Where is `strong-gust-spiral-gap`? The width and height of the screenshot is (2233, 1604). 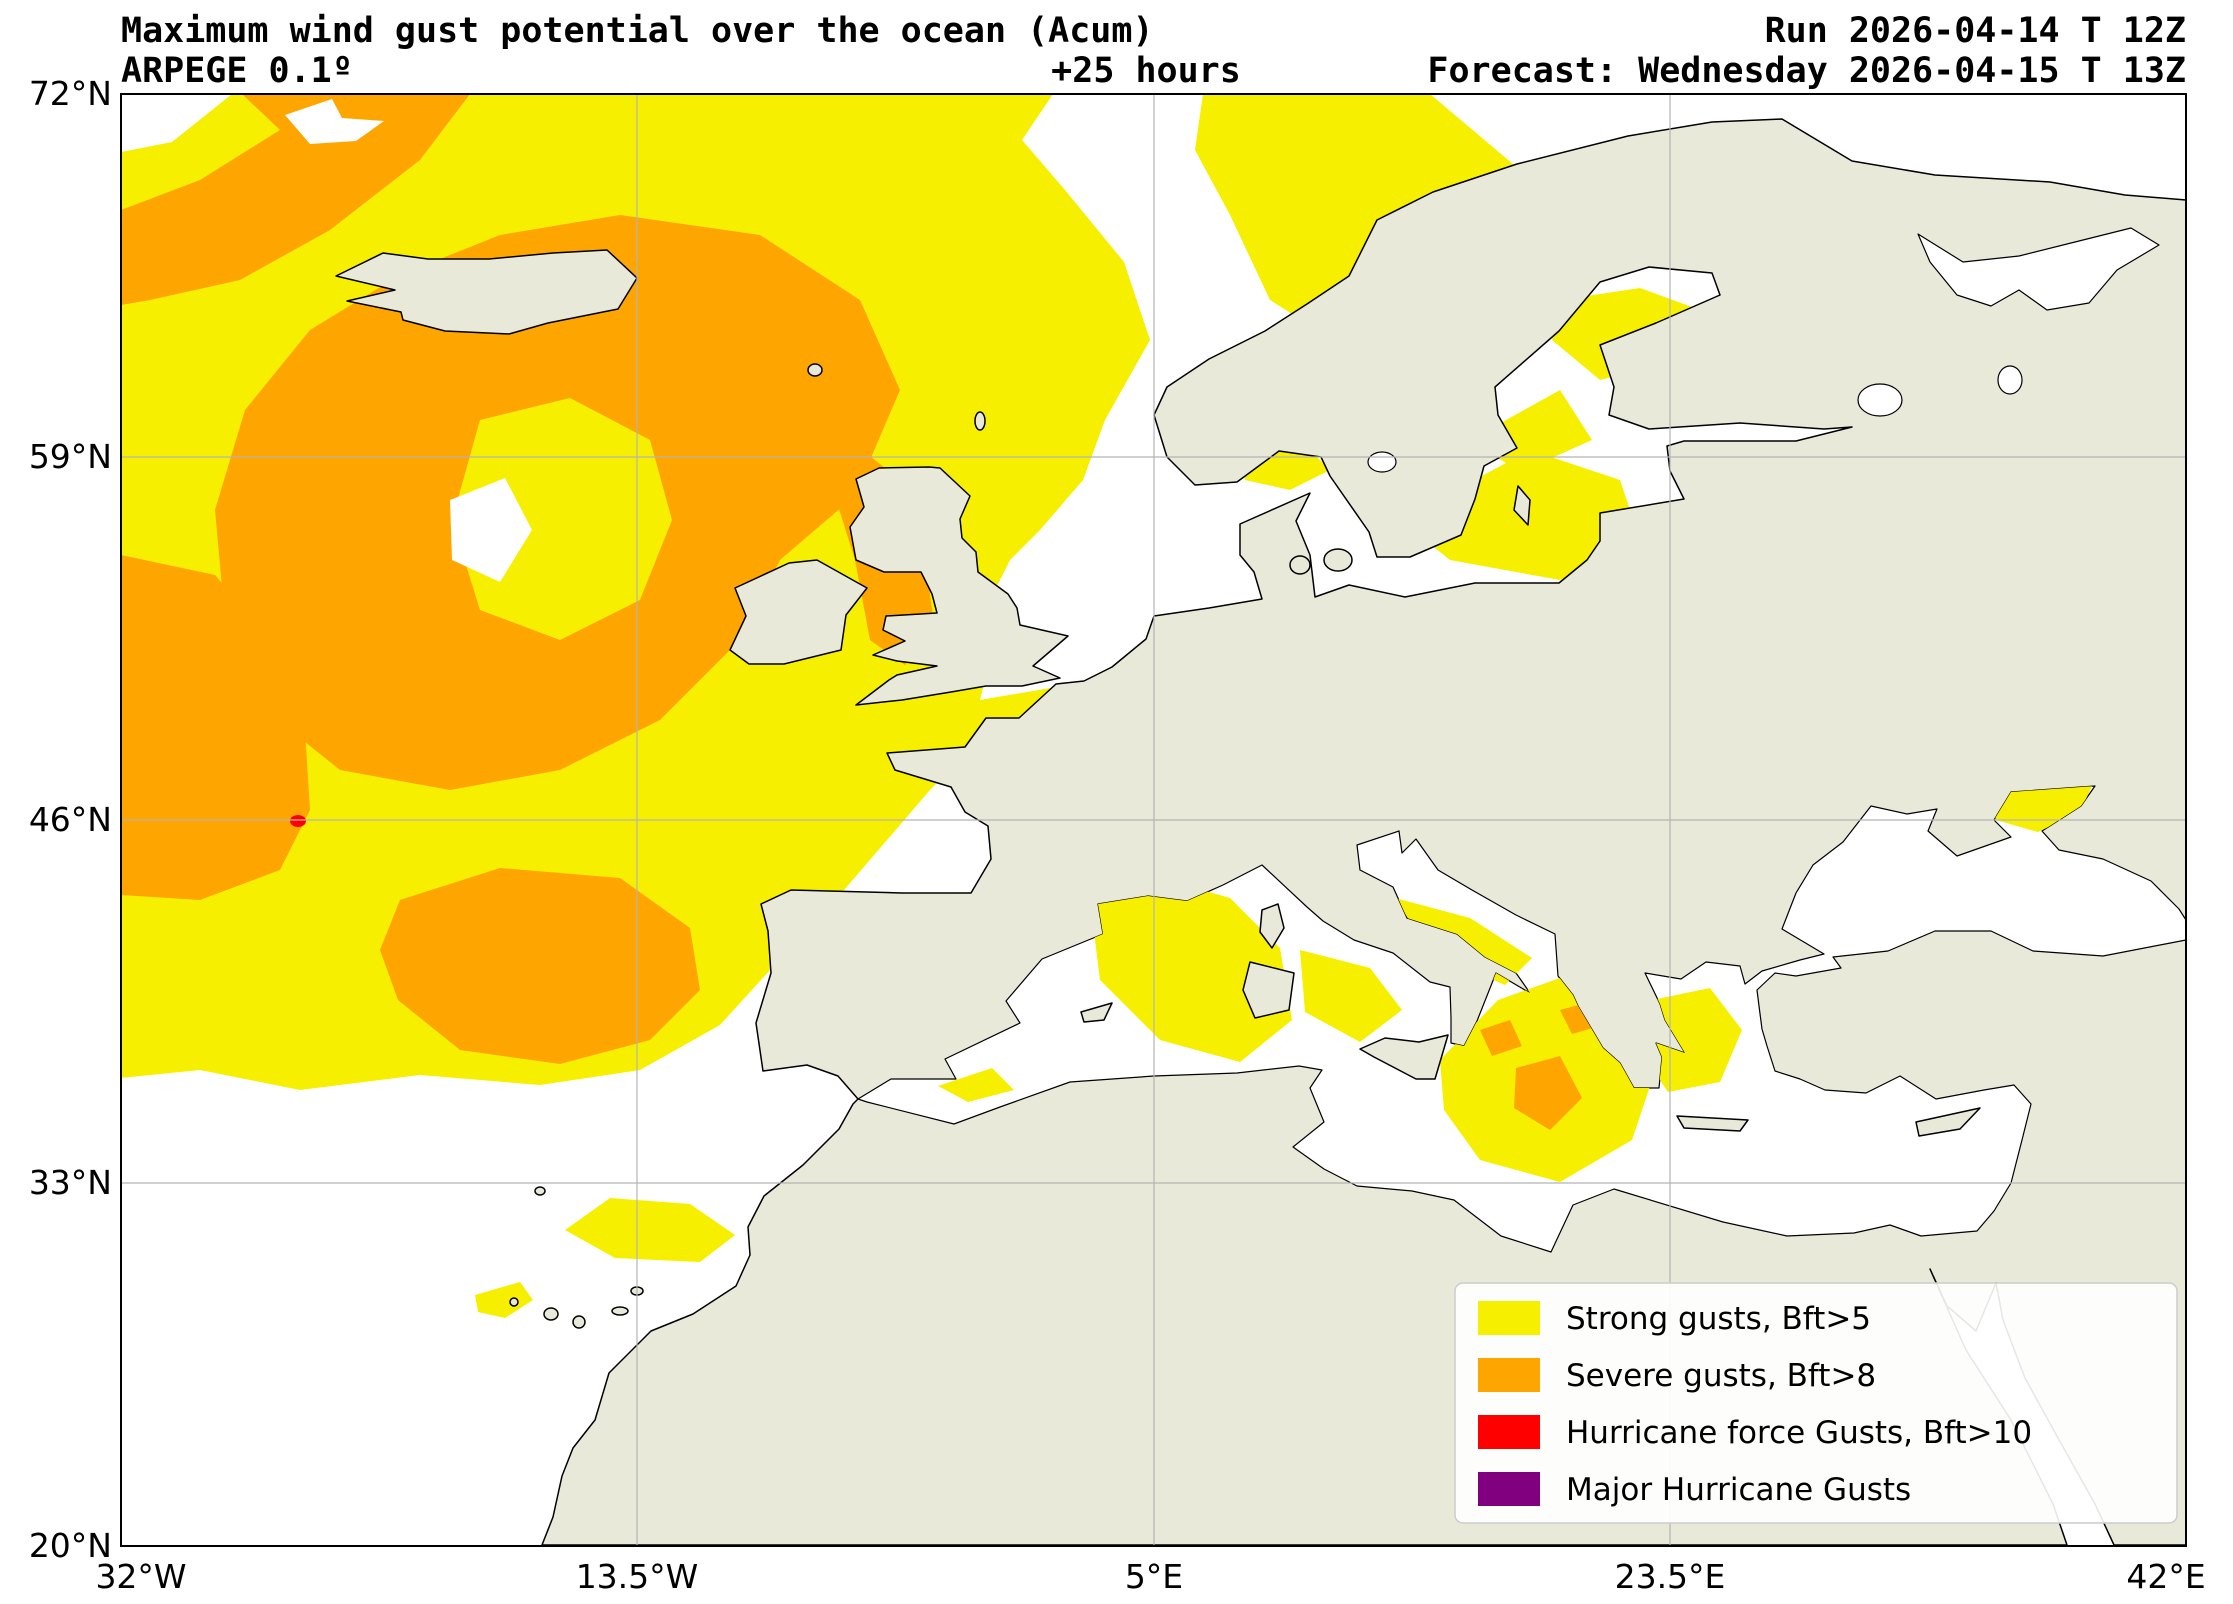
strong-gust-spiral-gap is located at coordinates (562, 519).